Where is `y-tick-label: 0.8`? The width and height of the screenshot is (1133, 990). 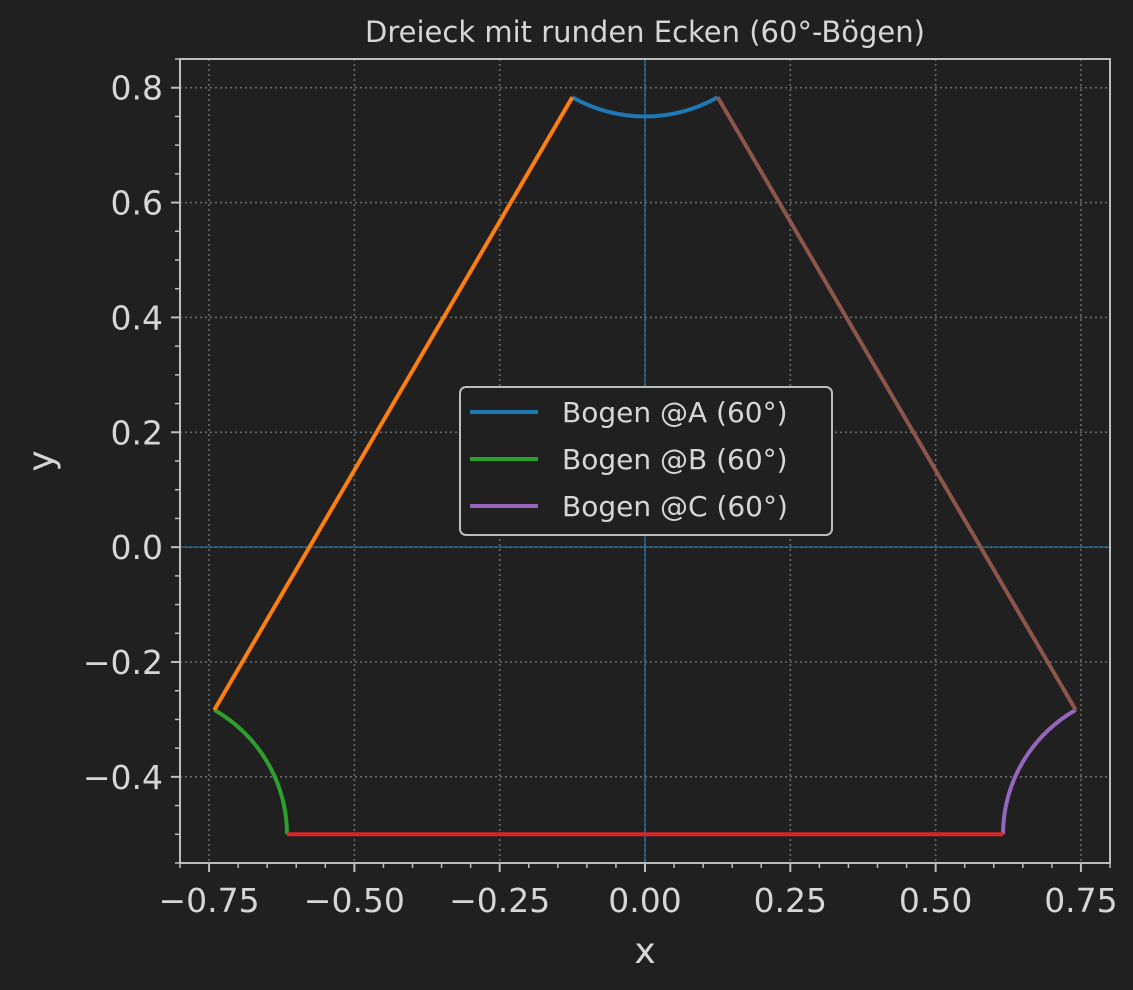 y-tick-label: 0.8 is located at coordinates (137, 88).